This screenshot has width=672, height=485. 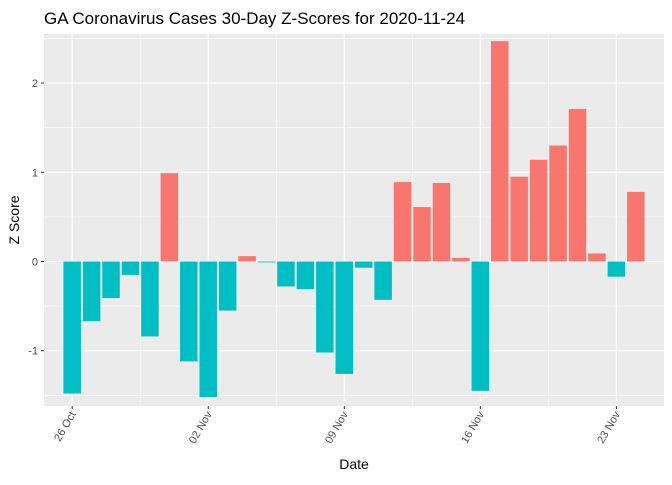 I want to click on x-tick-label: 23 Nov, so click(x=609, y=427).